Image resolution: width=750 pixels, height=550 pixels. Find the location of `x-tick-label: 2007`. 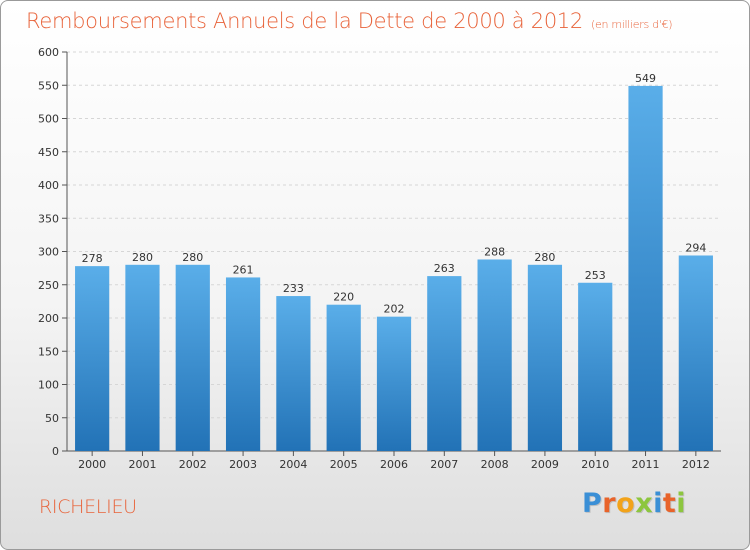

x-tick-label: 2007 is located at coordinates (444, 464).